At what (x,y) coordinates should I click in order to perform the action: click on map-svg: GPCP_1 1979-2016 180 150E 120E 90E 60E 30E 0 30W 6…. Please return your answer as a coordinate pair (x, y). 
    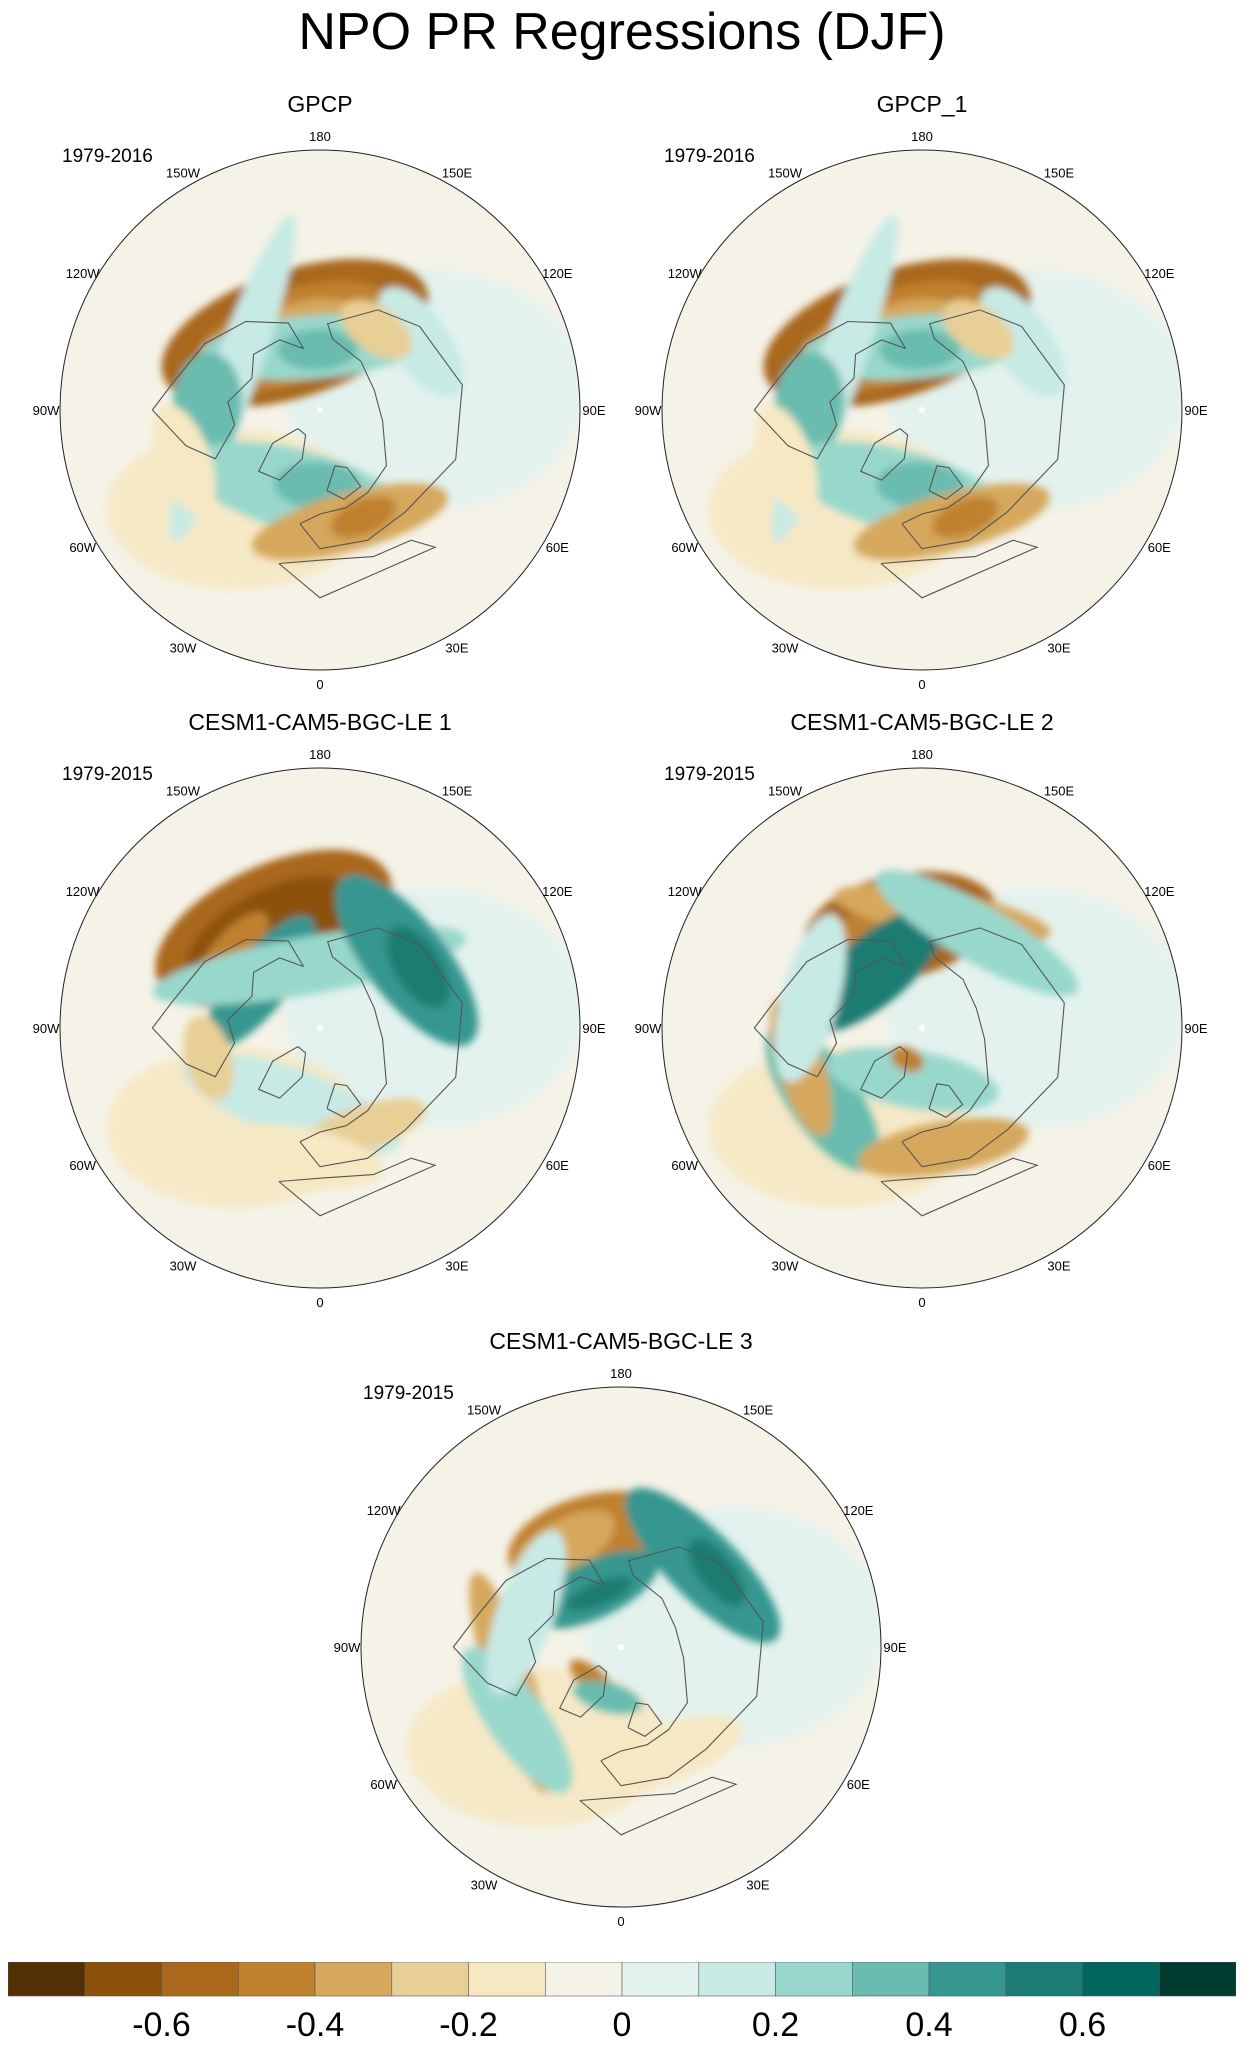
    Looking at the image, I should click on (921, 391).